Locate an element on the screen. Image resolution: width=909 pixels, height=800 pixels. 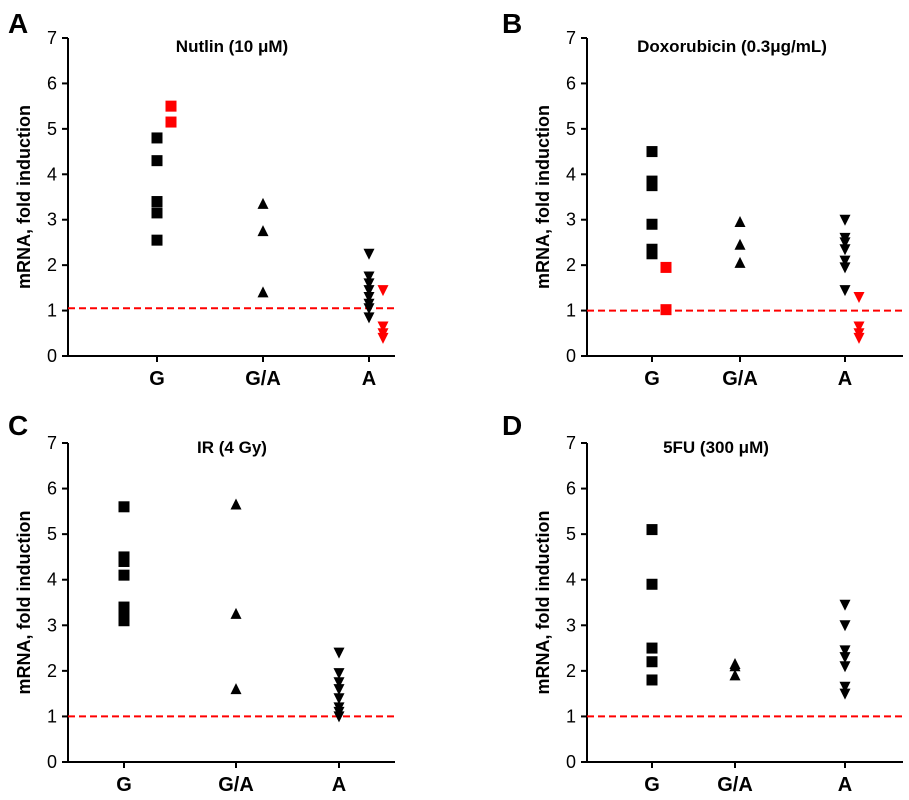
panel-letter: D is located at coordinates (512, 425).